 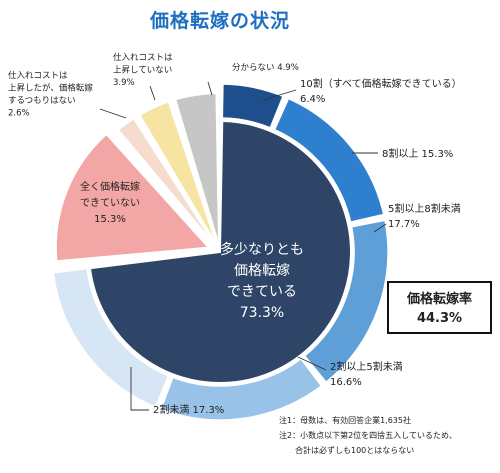 What do you see at coordinates (110, 202) in the screenshot?
I see `label-none: 全く価格転嫁できていない 15.3%` at bounding box center [110, 202].